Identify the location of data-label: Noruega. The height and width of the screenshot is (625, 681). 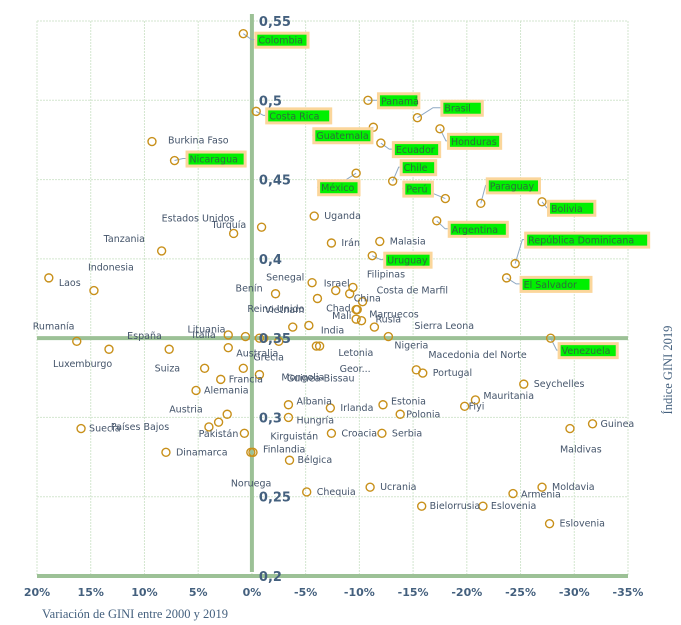
(251, 483).